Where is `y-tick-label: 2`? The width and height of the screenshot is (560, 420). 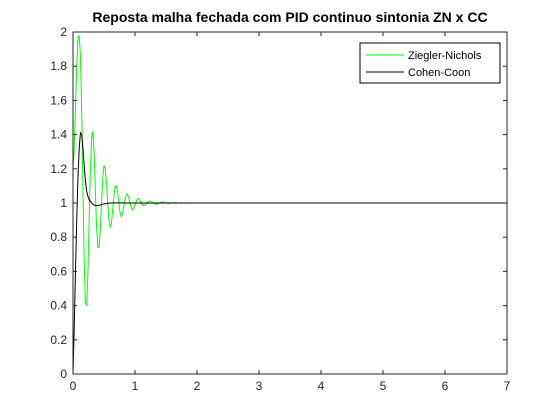 y-tick-label: 2 is located at coordinates (63, 32).